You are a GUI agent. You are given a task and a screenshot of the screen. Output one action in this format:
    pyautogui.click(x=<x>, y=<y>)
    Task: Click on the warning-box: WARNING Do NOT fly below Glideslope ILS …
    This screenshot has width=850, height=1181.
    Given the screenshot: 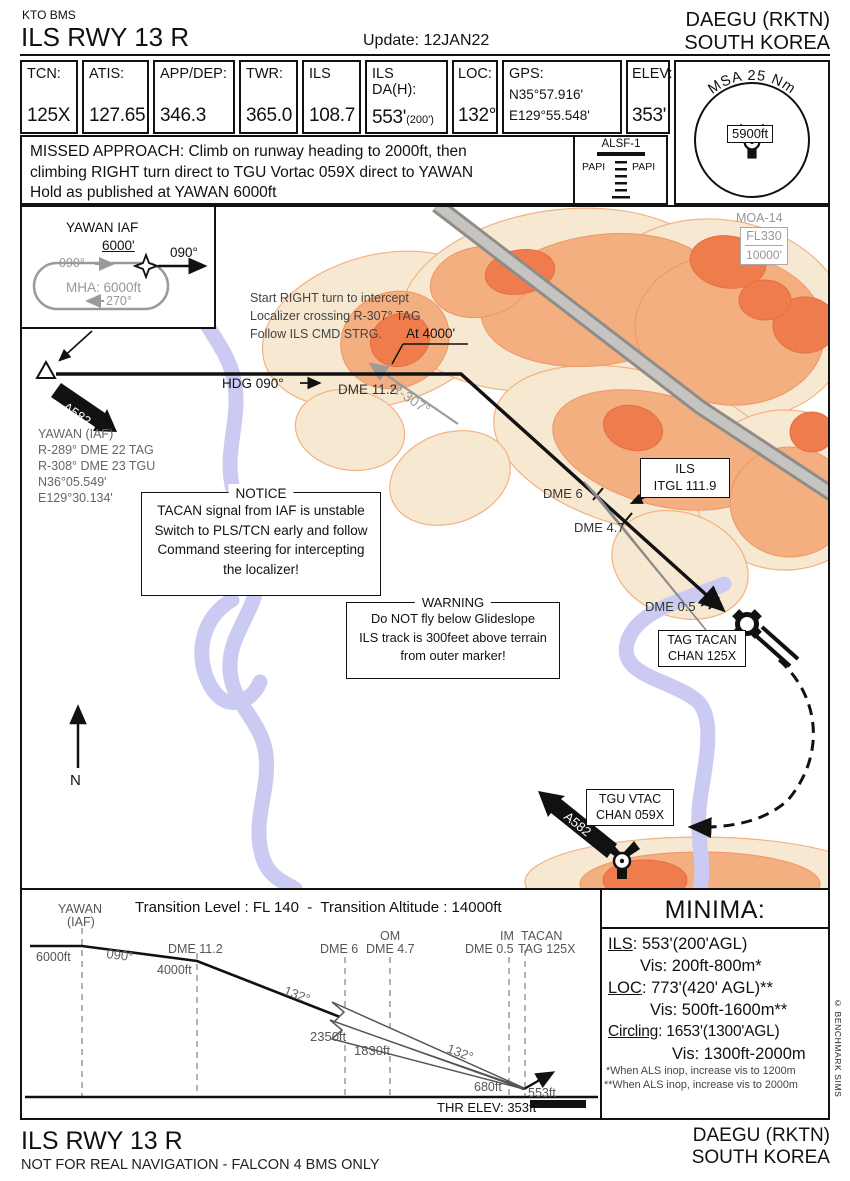 What is the action you would take?
    pyautogui.click(x=453, y=636)
    